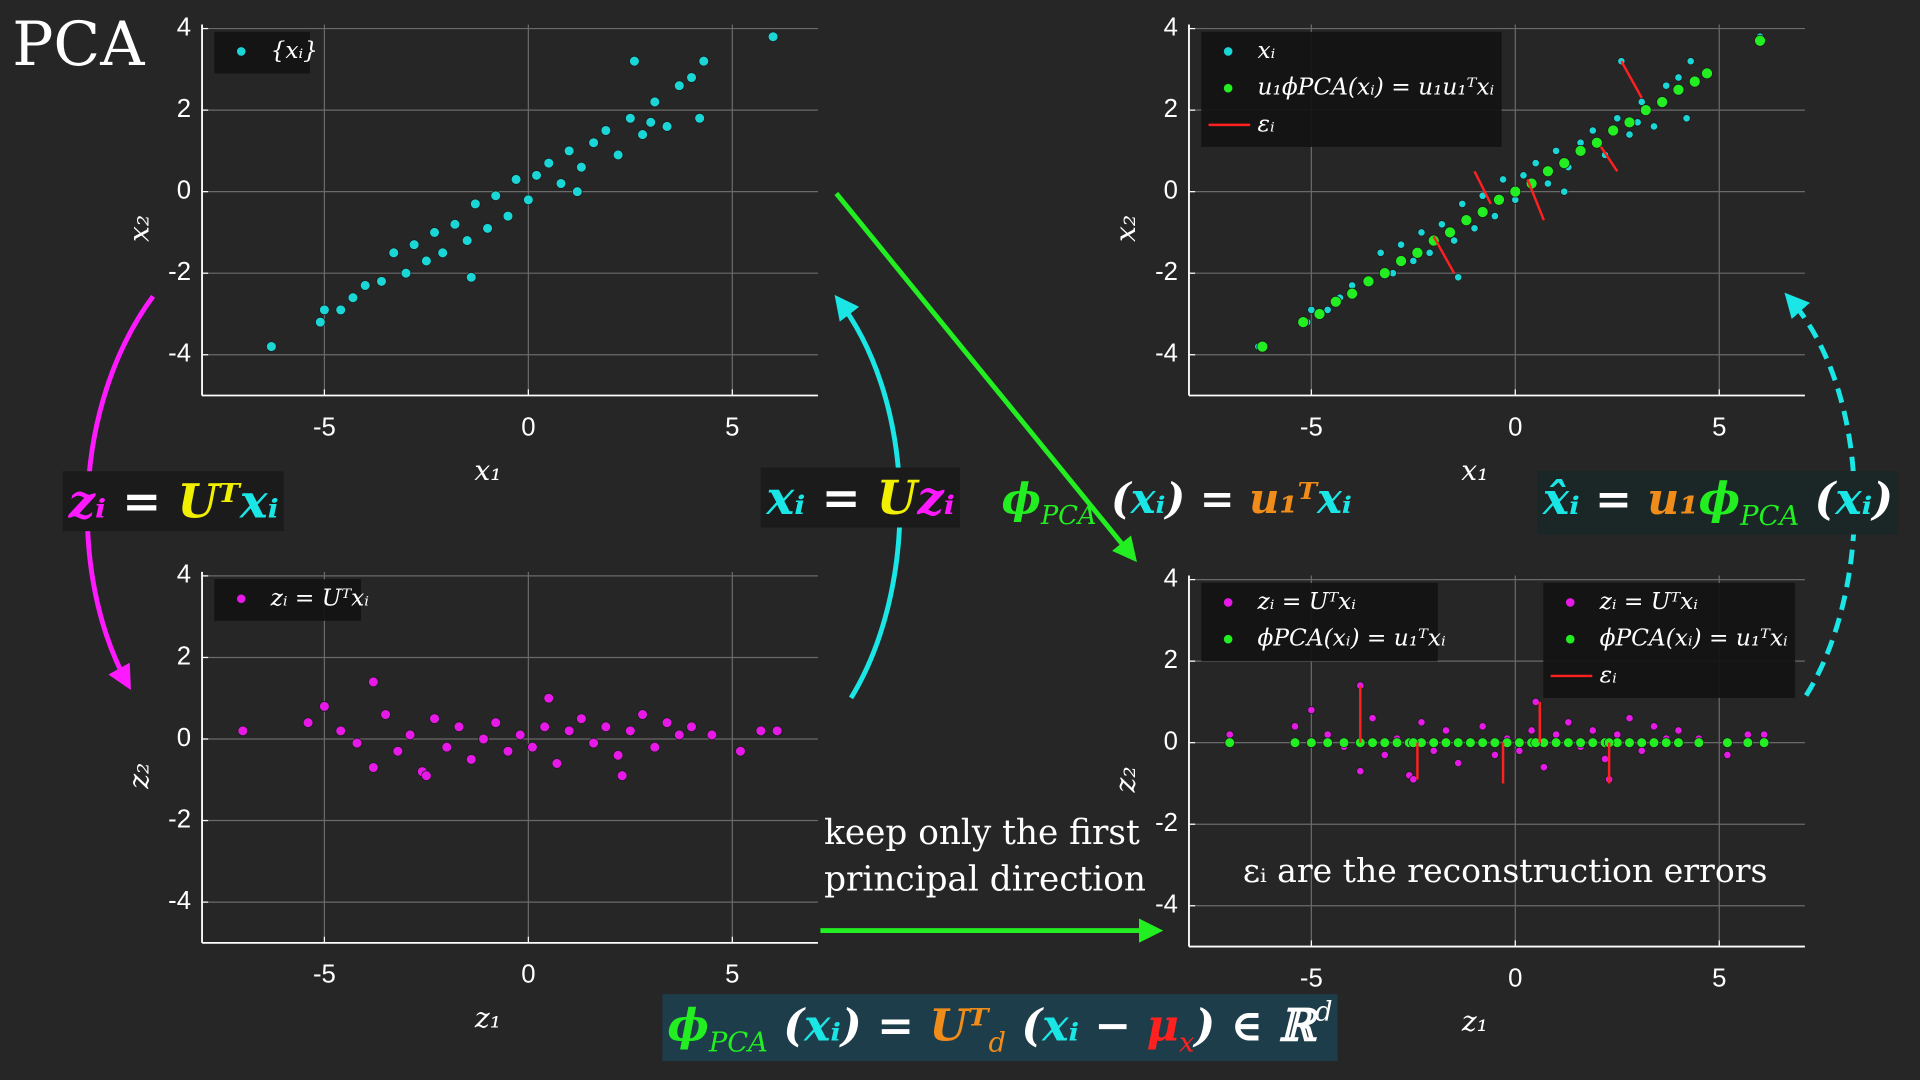 The height and width of the screenshot is (1080, 1920). What do you see at coordinates (1284, 498) in the screenshot?
I see `formula-part: u₁ᵀ` at bounding box center [1284, 498].